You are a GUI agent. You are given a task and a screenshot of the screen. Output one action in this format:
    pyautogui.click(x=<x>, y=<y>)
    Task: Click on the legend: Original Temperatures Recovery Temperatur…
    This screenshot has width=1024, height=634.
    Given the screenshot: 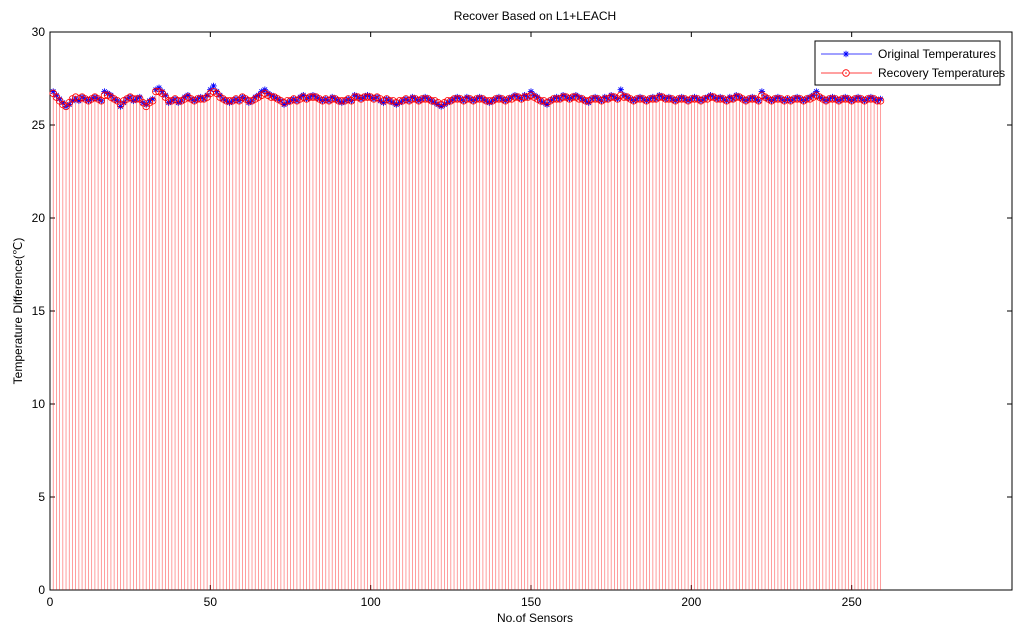 What is the action you would take?
    pyautogui.click(x=909, y=63)
    